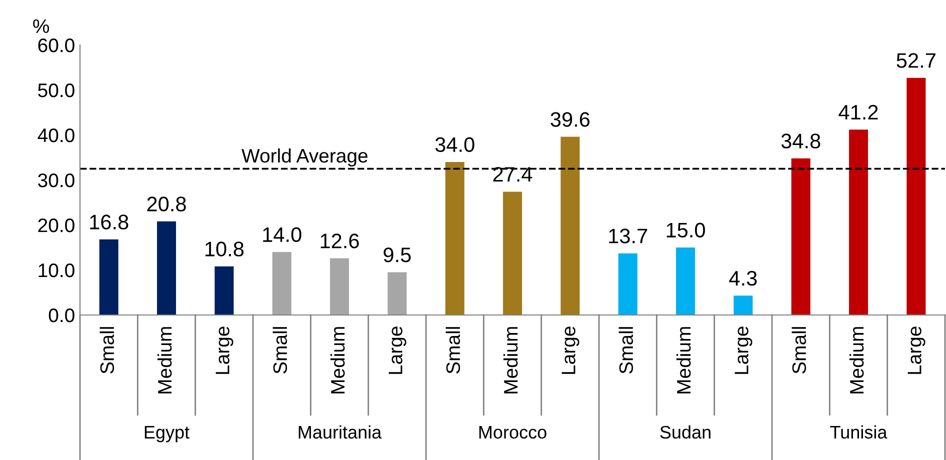 This screenshot has height=460, width=946. Describe the element at coordinates (800, 141) in the screenshot. I see `data-label: 34.8` at that location.